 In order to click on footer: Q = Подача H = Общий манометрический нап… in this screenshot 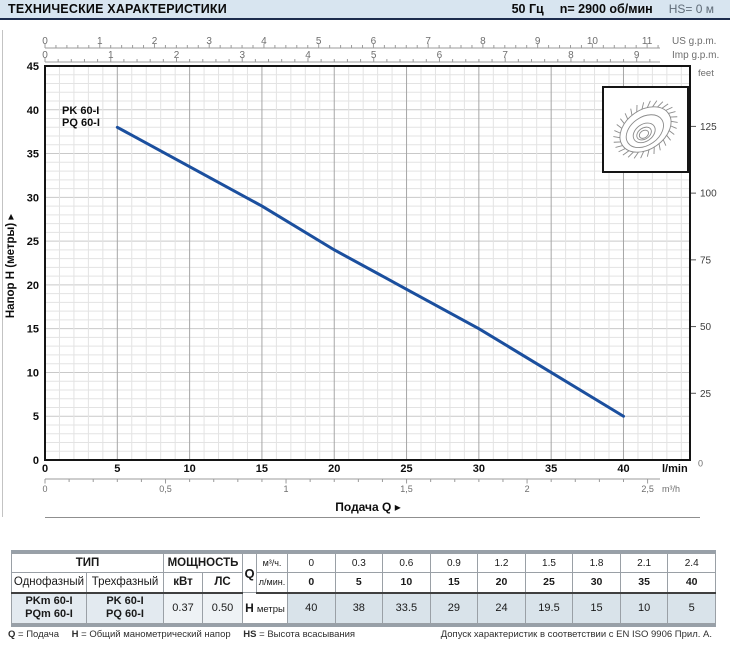, I will do `click(360, 634)`.